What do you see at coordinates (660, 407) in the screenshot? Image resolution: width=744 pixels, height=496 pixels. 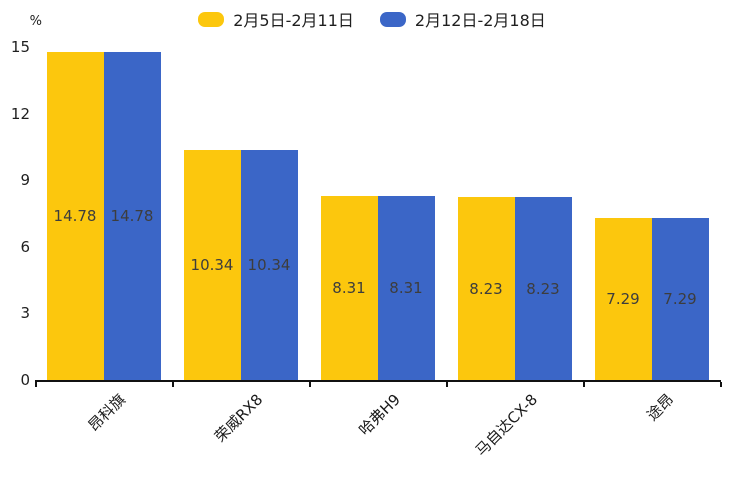 I see `x-axis-category-label-4: 途昂` at bounding box center [660, 407].